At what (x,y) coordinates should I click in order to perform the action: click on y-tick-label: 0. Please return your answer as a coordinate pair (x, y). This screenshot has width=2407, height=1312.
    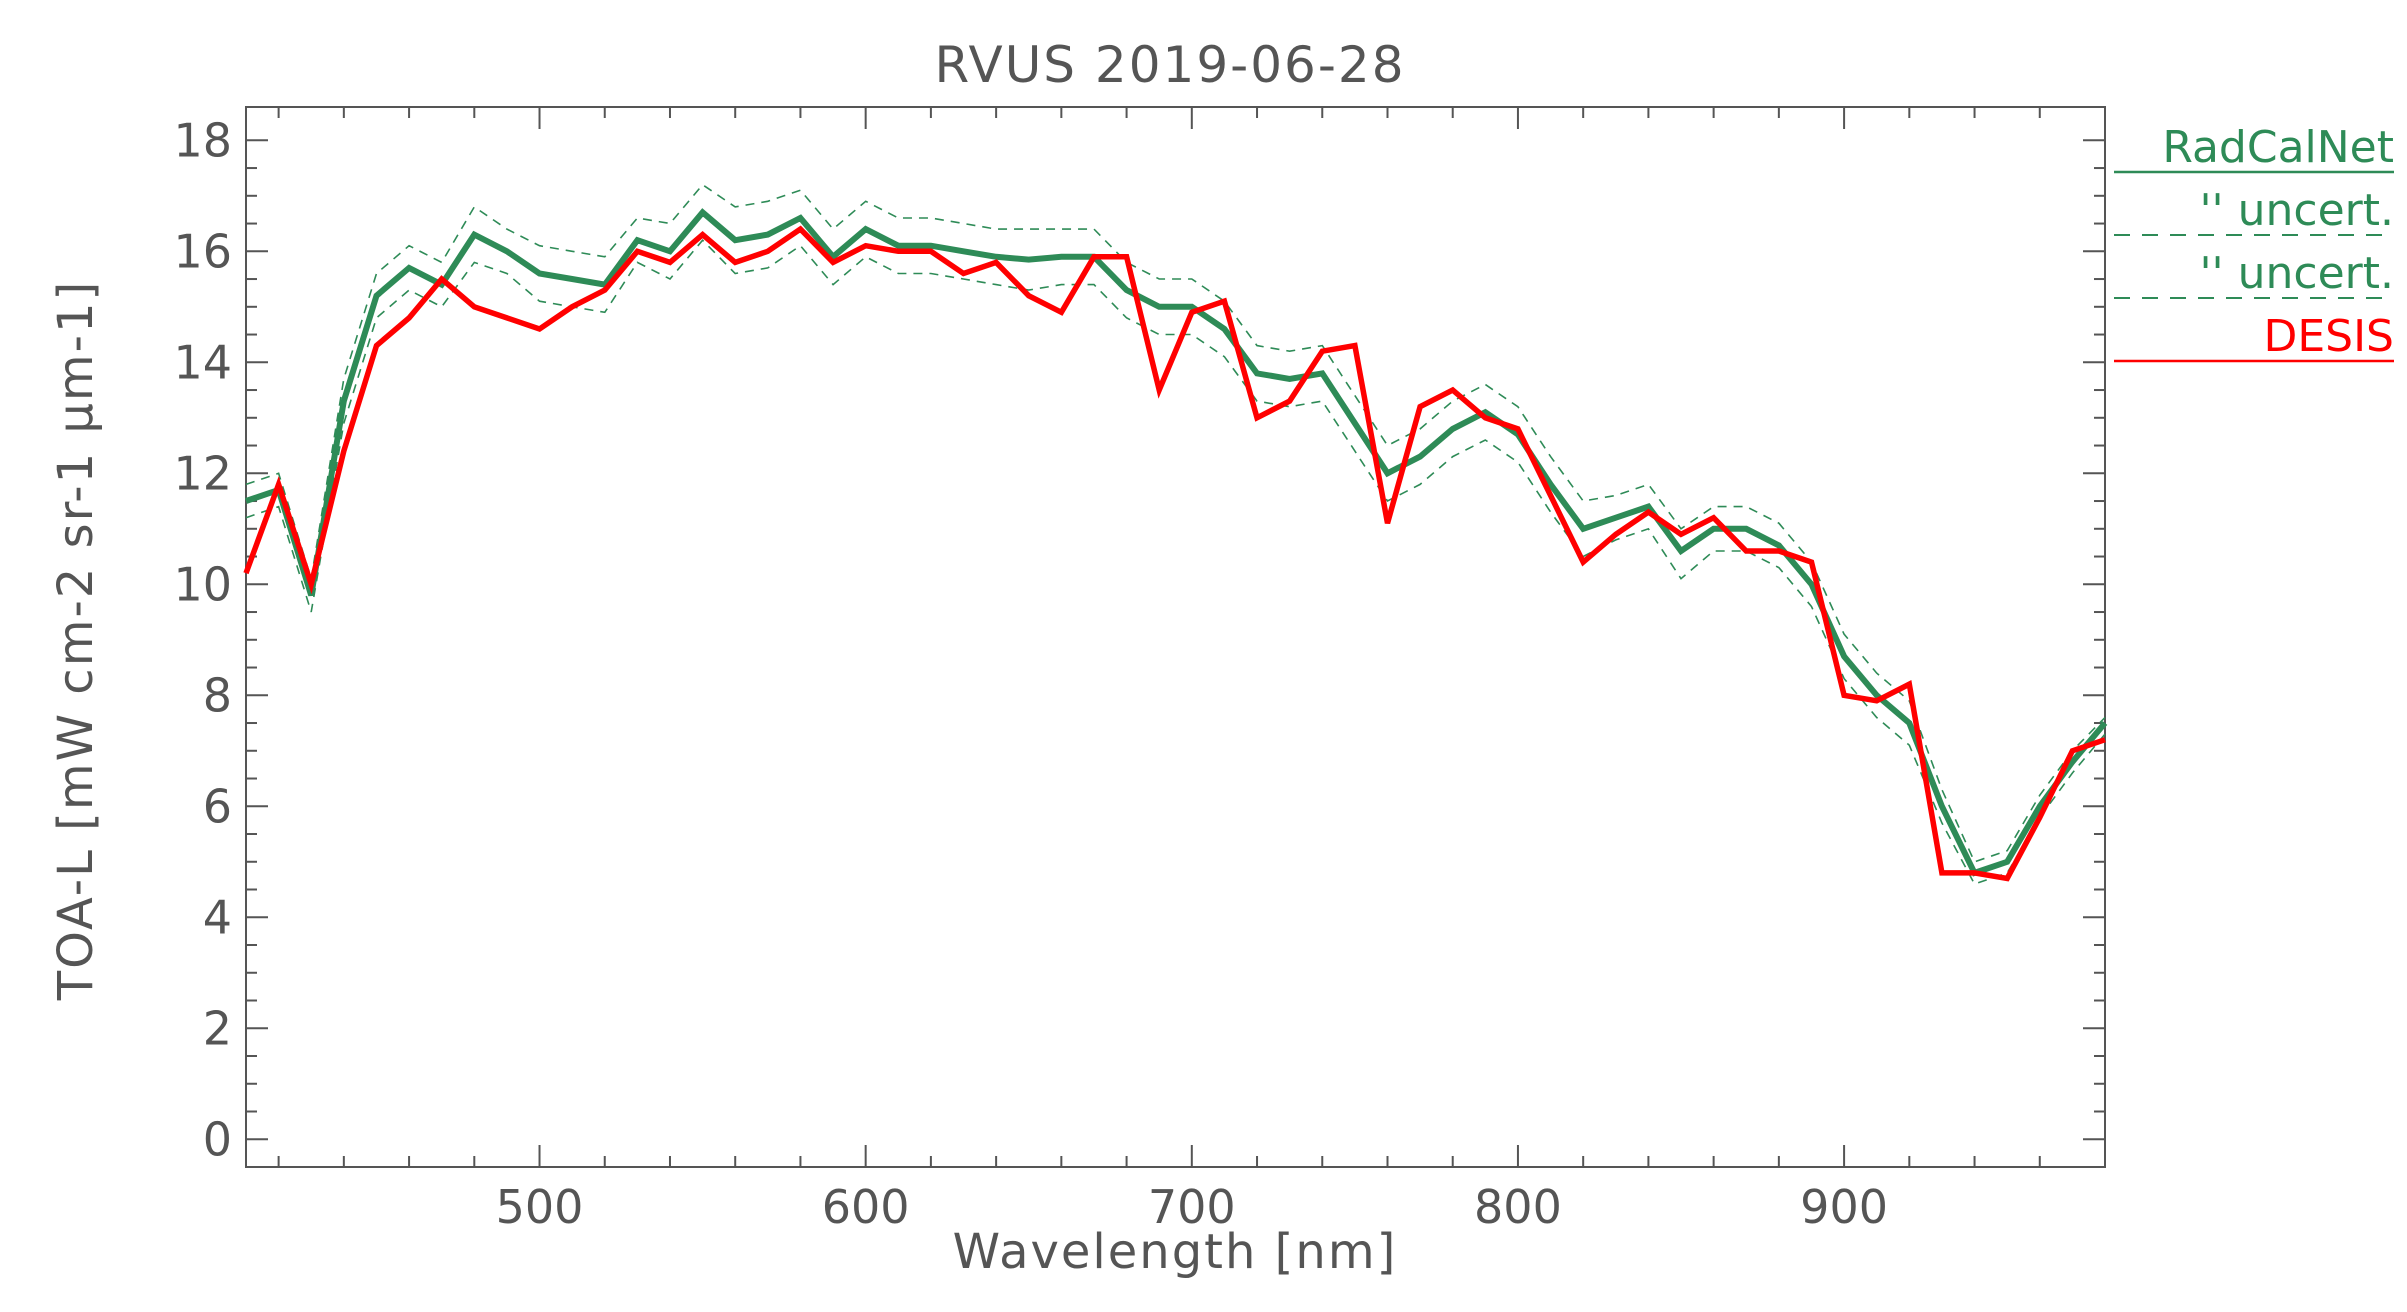
    Looking at the image, I should click on (217, 1139).